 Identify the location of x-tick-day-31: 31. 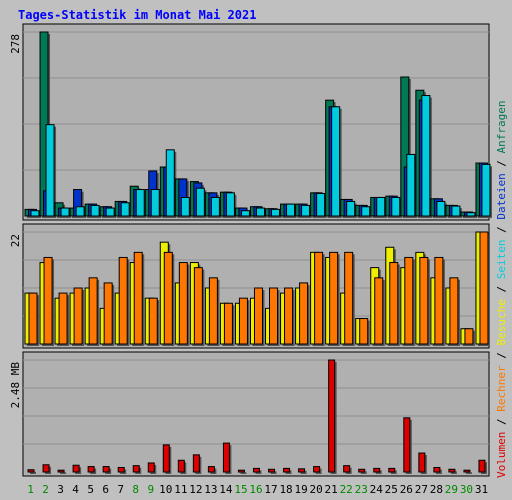
(481, 489).